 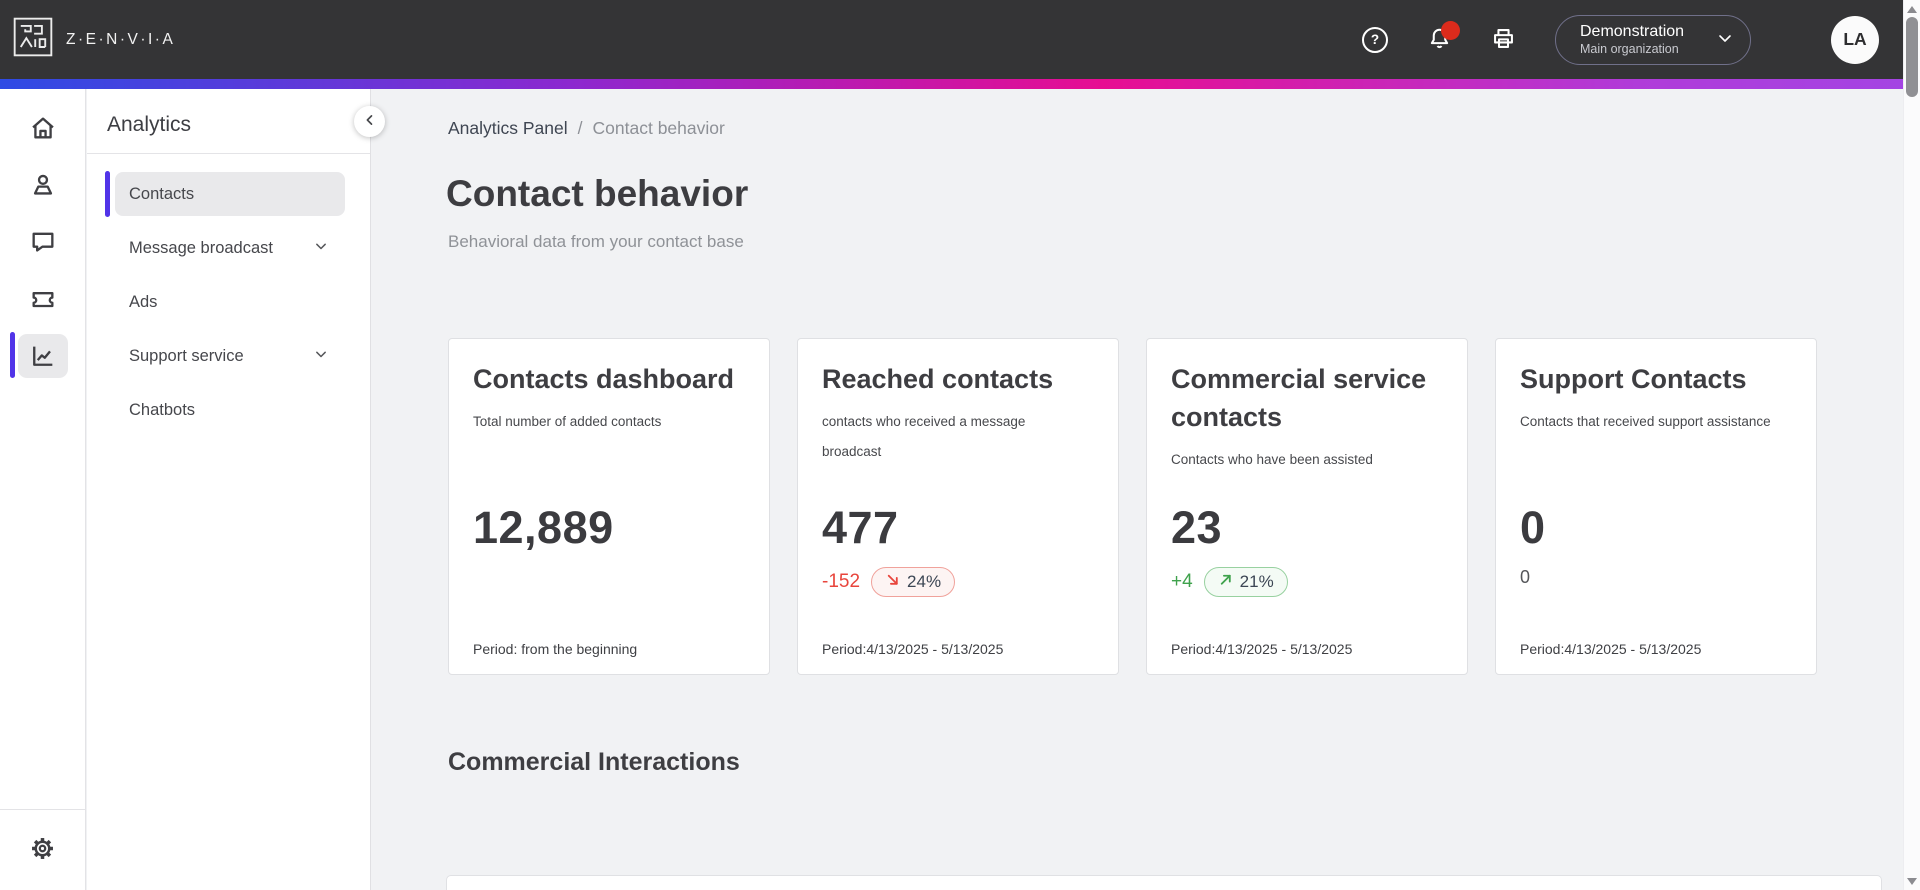 I want to click on sidebar-item-label: Chatbots, so click(x=162, y=409).